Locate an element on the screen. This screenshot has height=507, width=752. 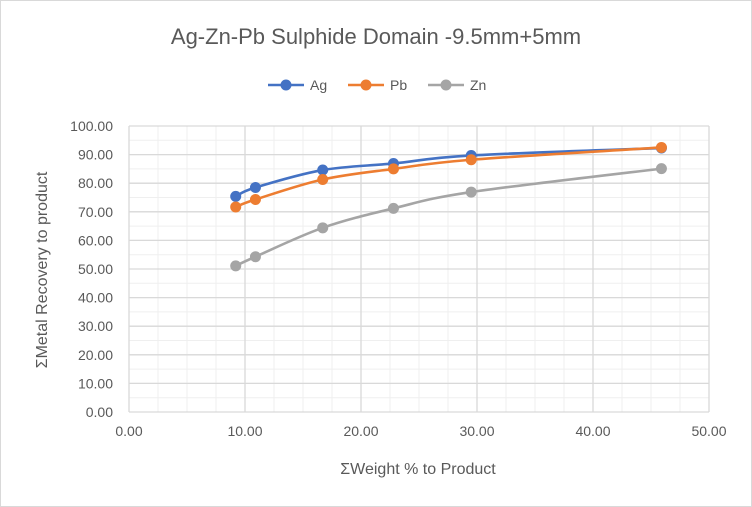
legend-label-zn: Zn is located at coordinates (478, 85).